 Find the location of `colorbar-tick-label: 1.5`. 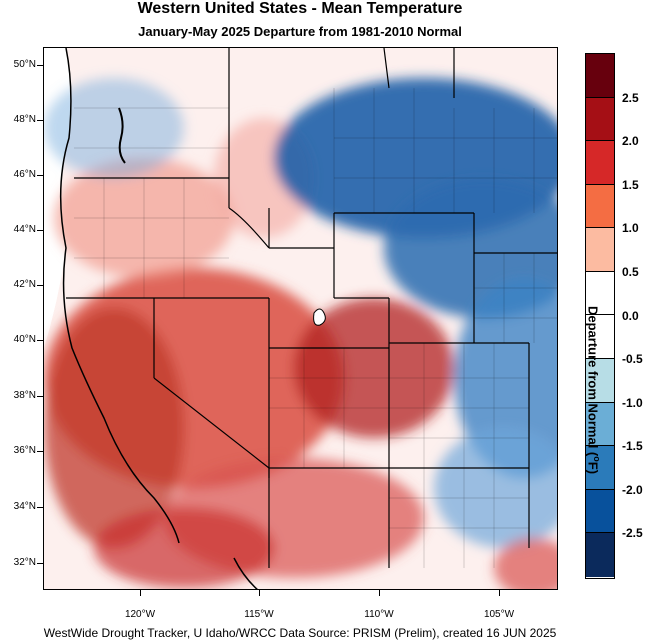

colorbar-tick-label: 1.5 is located at coordinates (630, 184).